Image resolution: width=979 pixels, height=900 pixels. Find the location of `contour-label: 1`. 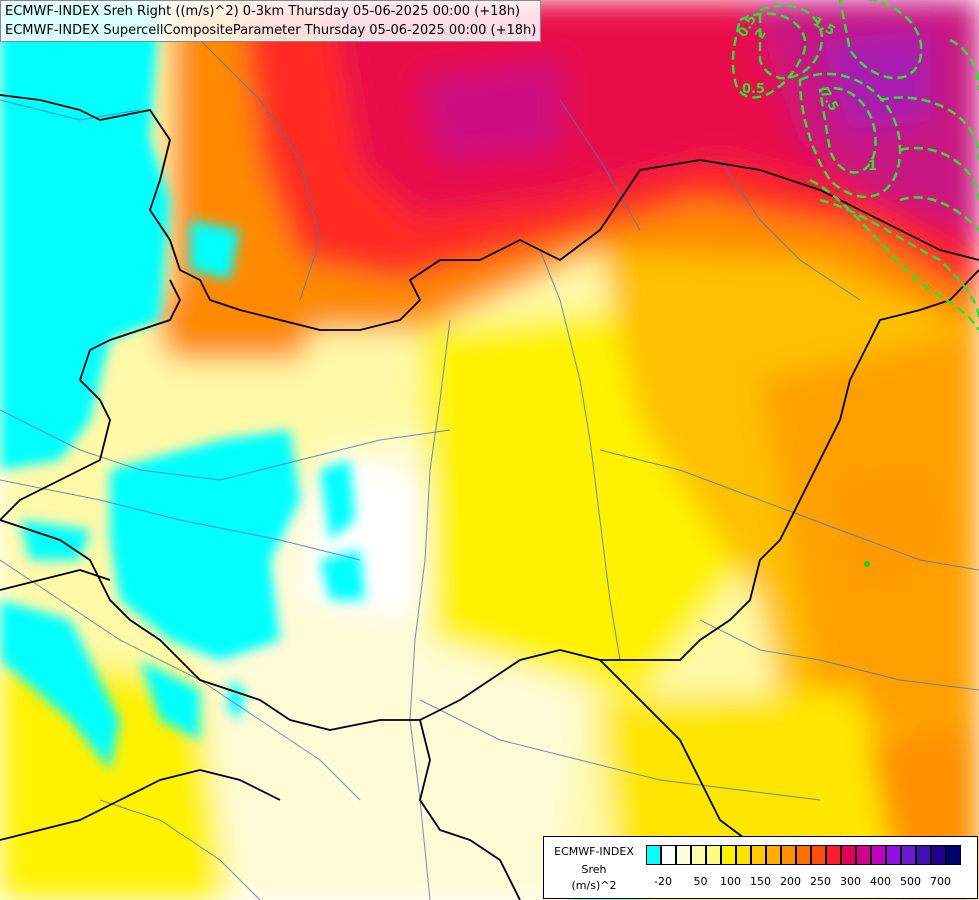

contour-label: 1 is located at coordinates (872, 166).